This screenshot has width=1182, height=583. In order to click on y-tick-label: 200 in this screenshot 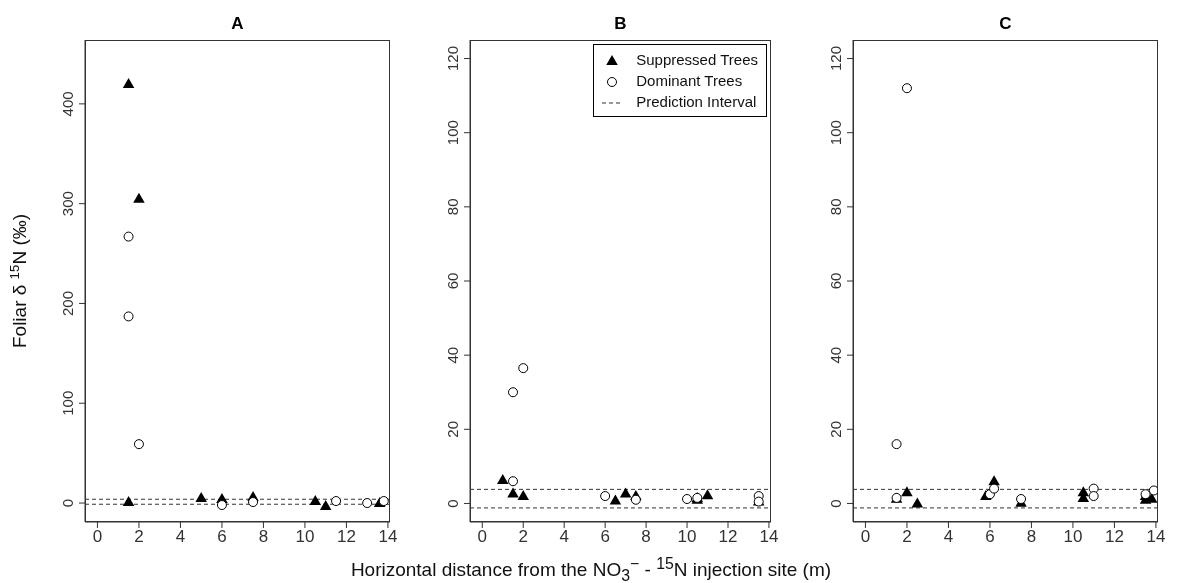, I will do `click(67, 303)`.